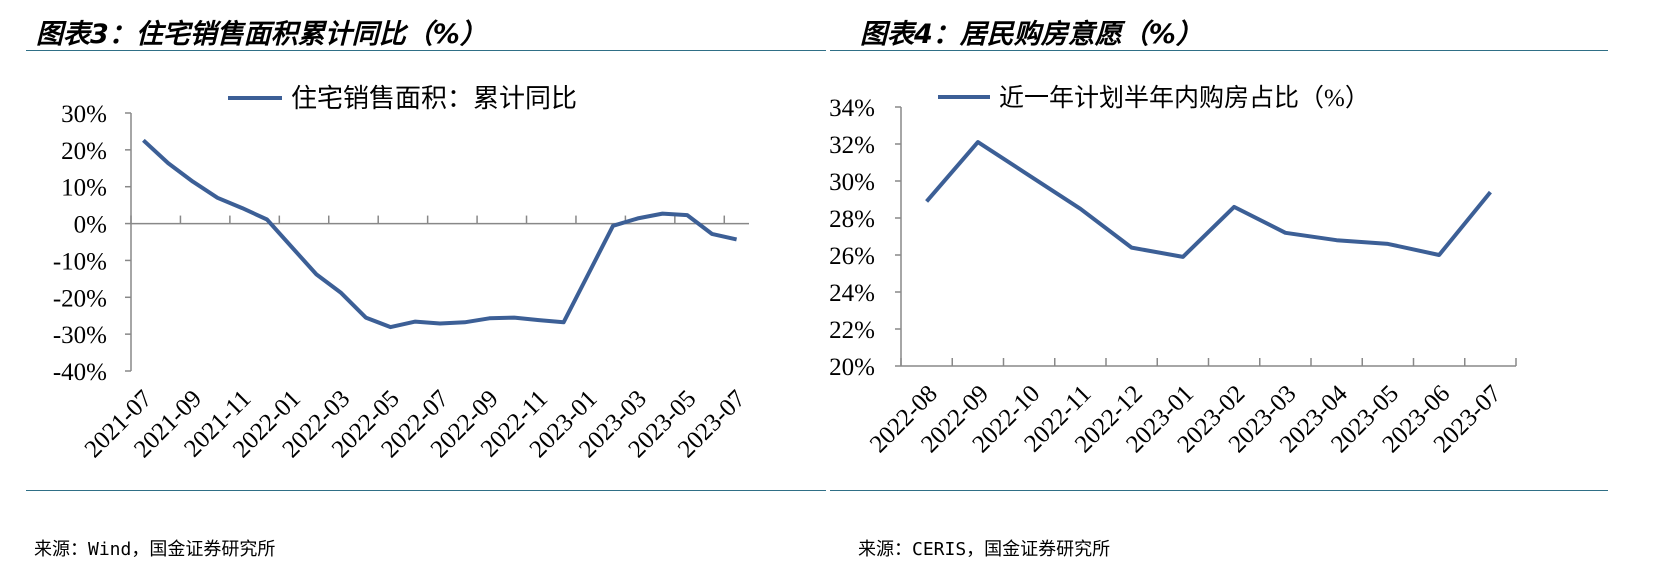 This screenshot has height=561, width=1664. What do you see at coordinates (261, 31) in the screenshot?
I see `chart-title: 图表3：住宅销售面积累计同比（%）` at bounding box center [261, 31].